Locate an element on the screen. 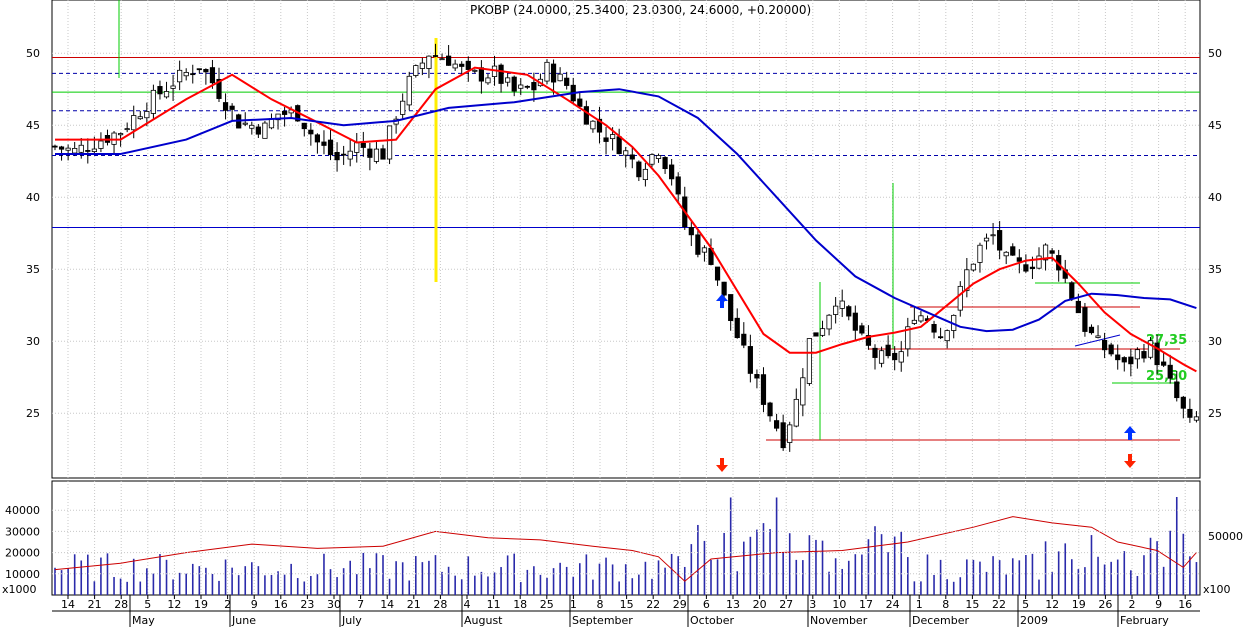 This screenshot has width=1250, height=627. price-tick-label-left: 25 is located at coordinates (33, 413).